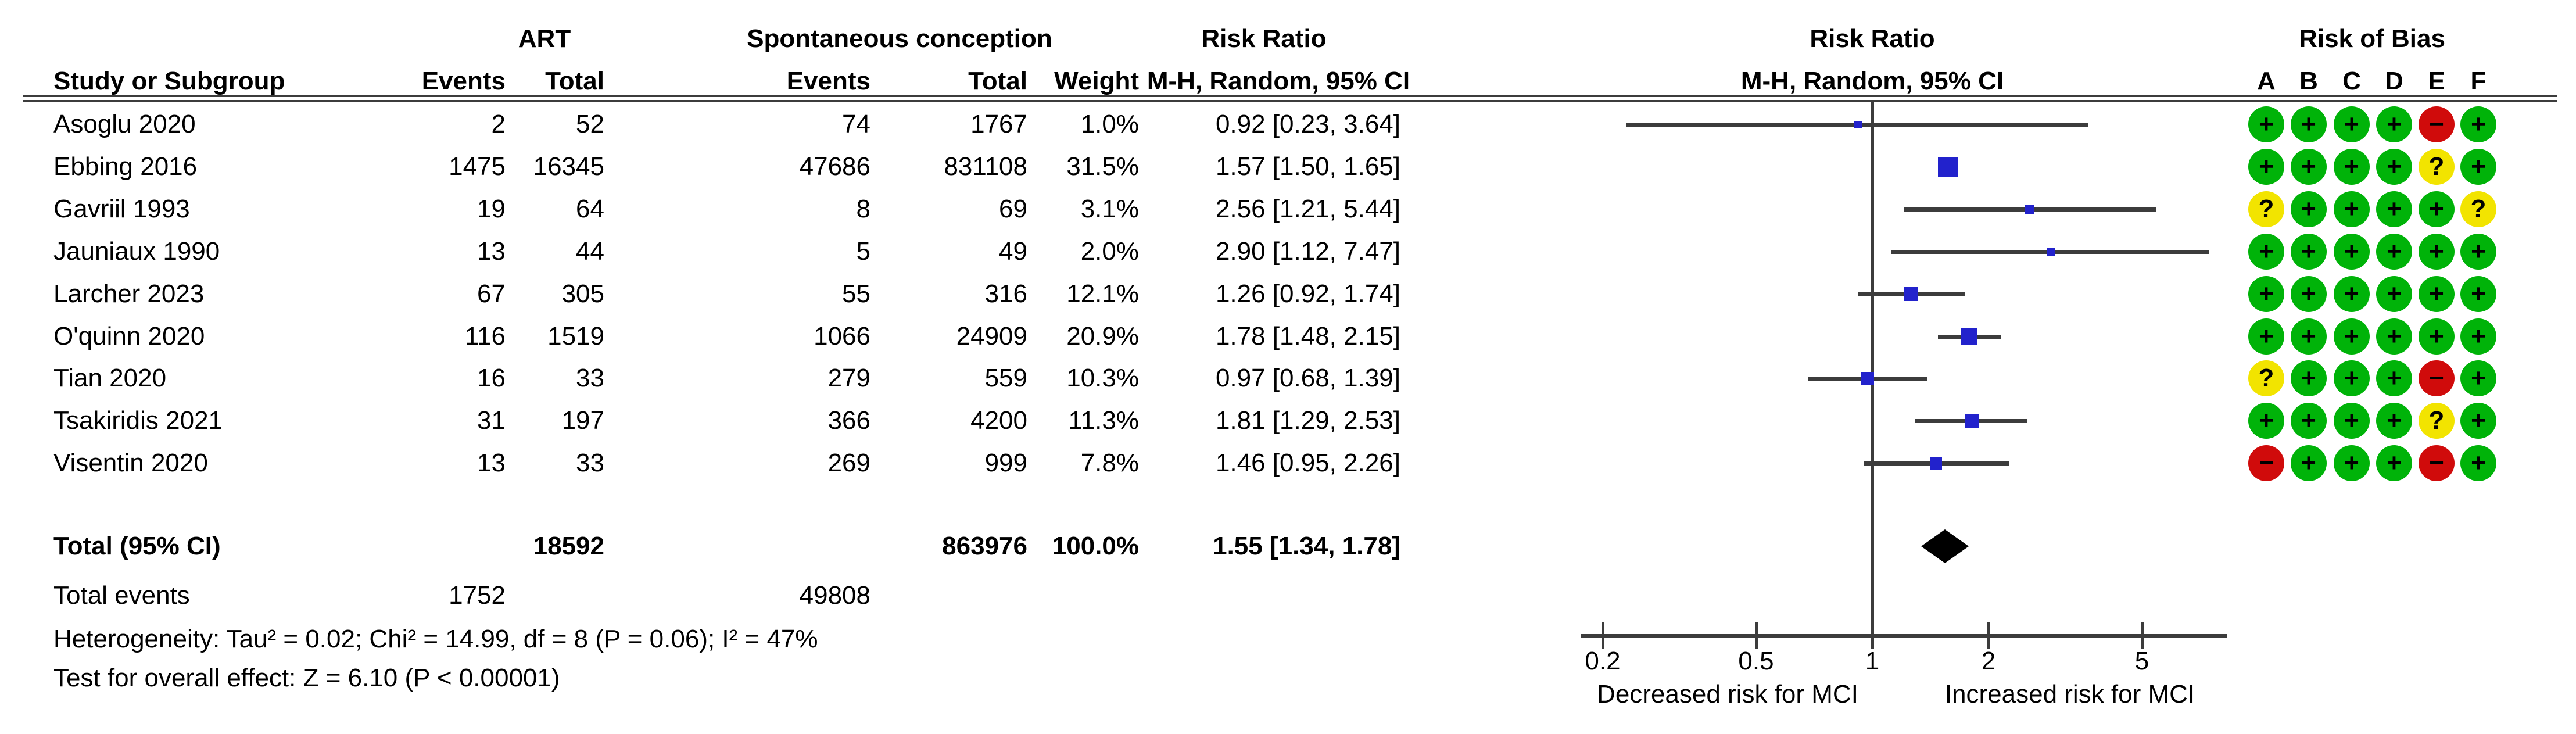 This screenshot has width=2576, height=734. What do you see at coordinates (1102, 294) in the screenshot?
I see `study-weight: 12.1%` at bounding box center [1102, 294].